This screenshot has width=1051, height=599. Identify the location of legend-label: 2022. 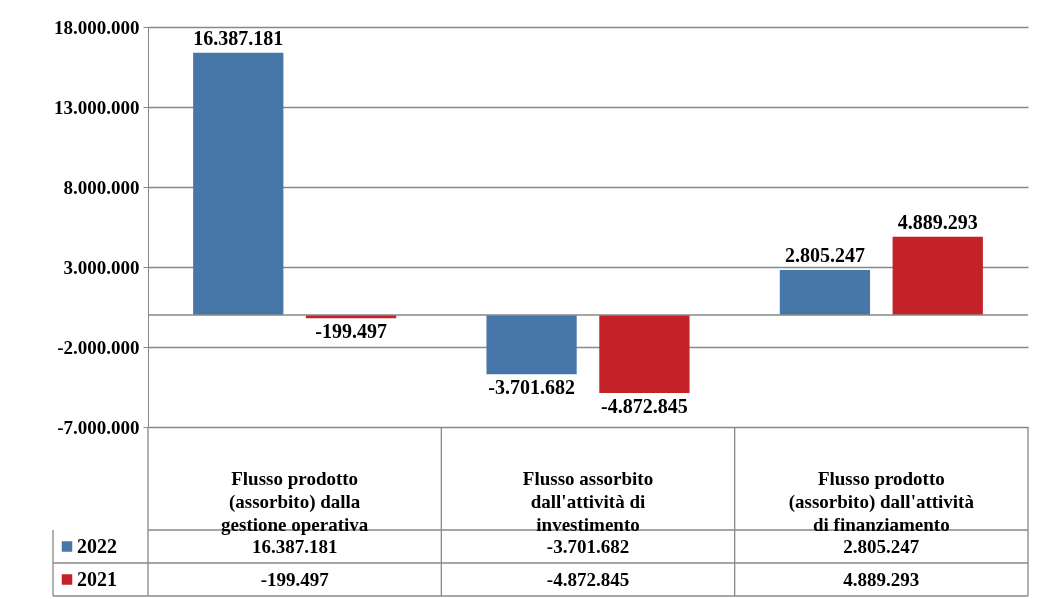
(97, 545).